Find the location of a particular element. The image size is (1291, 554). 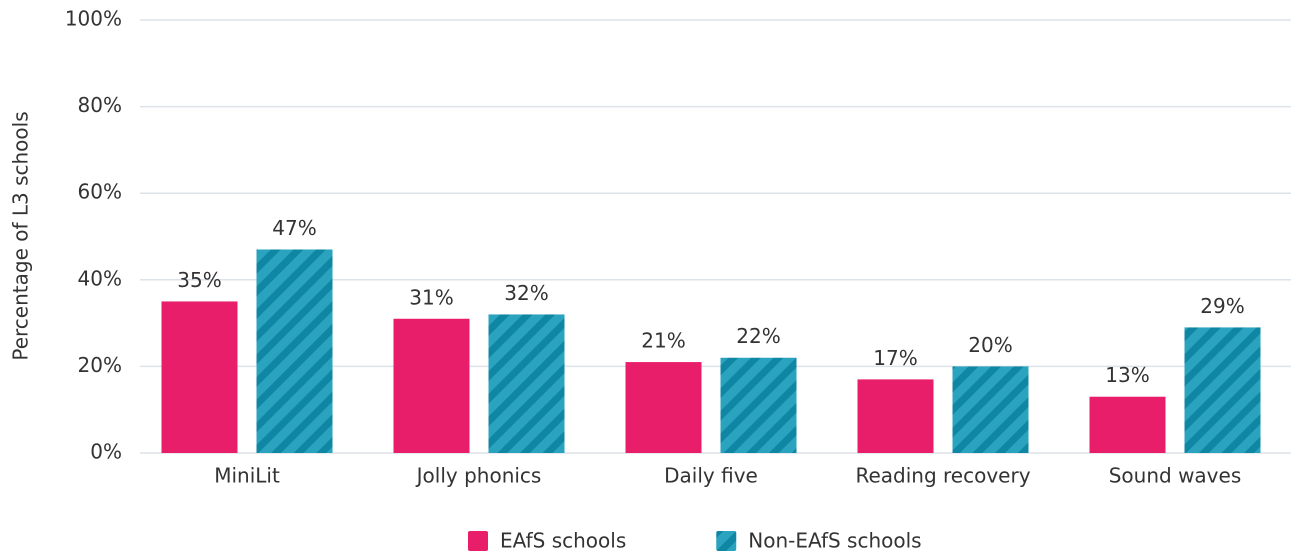

value-label: 21% is located at coordinates (663, 341).